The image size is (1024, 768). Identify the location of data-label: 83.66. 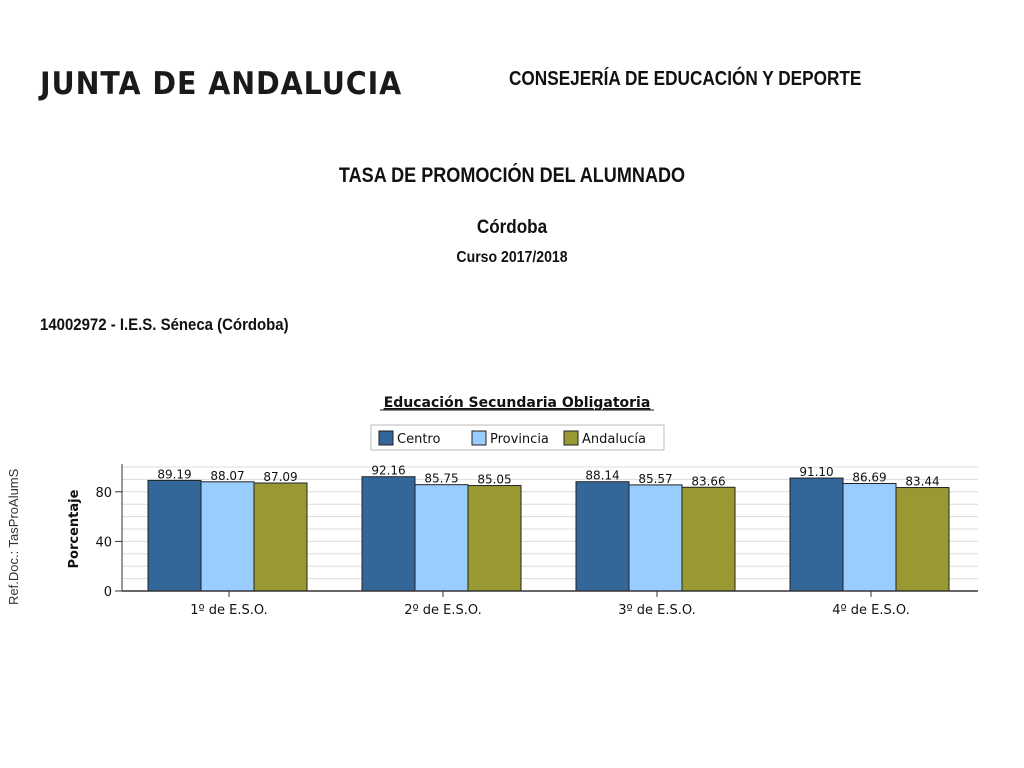
(708, 481).